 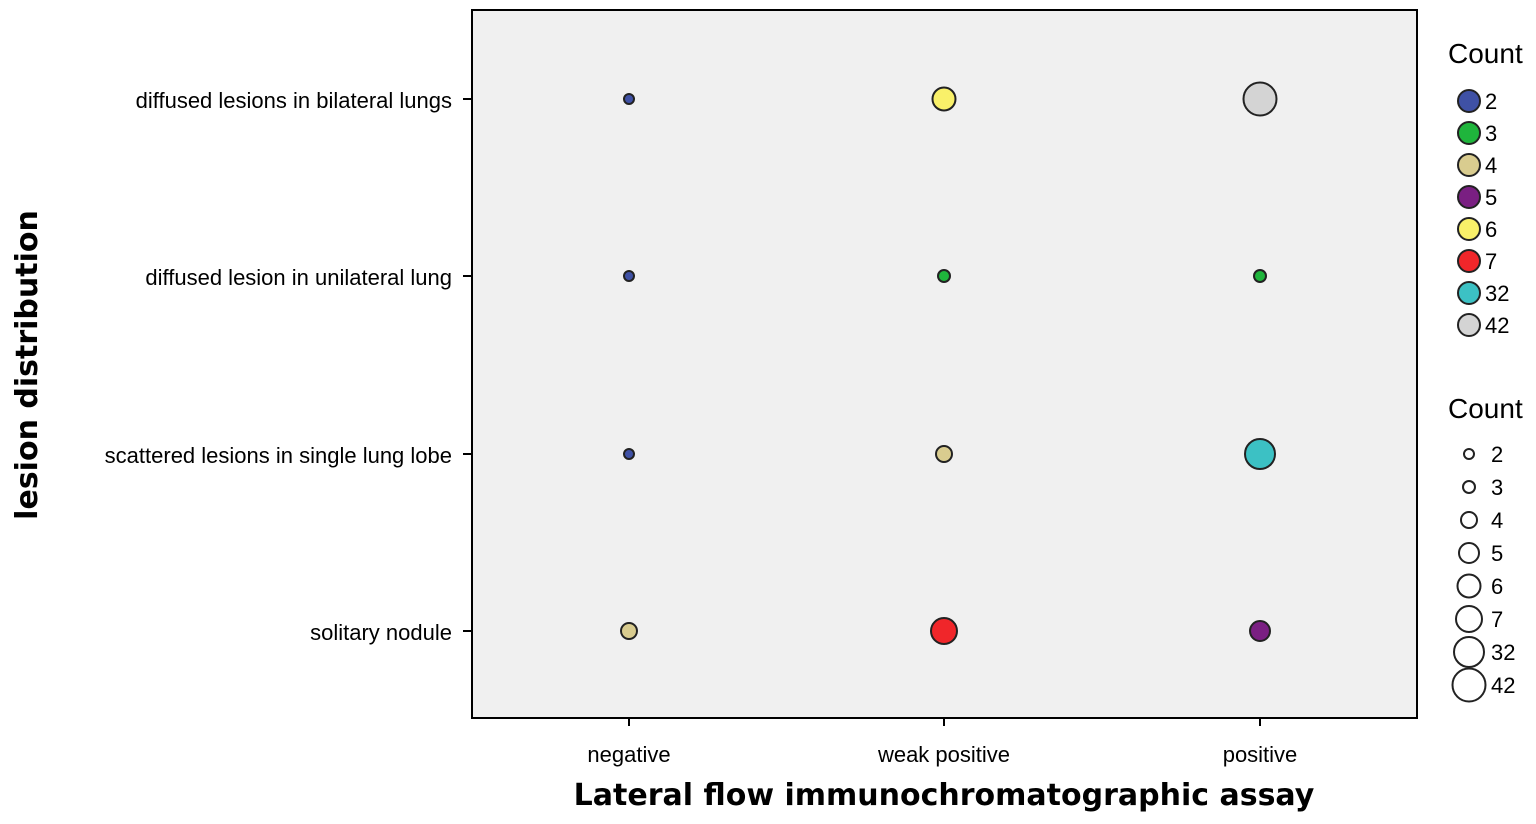 What do you see at coordinates (298, 277) in the screenshot?
I see `y-tick-label: diffused lesion in unilateral lung` at bounding box center [298, 277].